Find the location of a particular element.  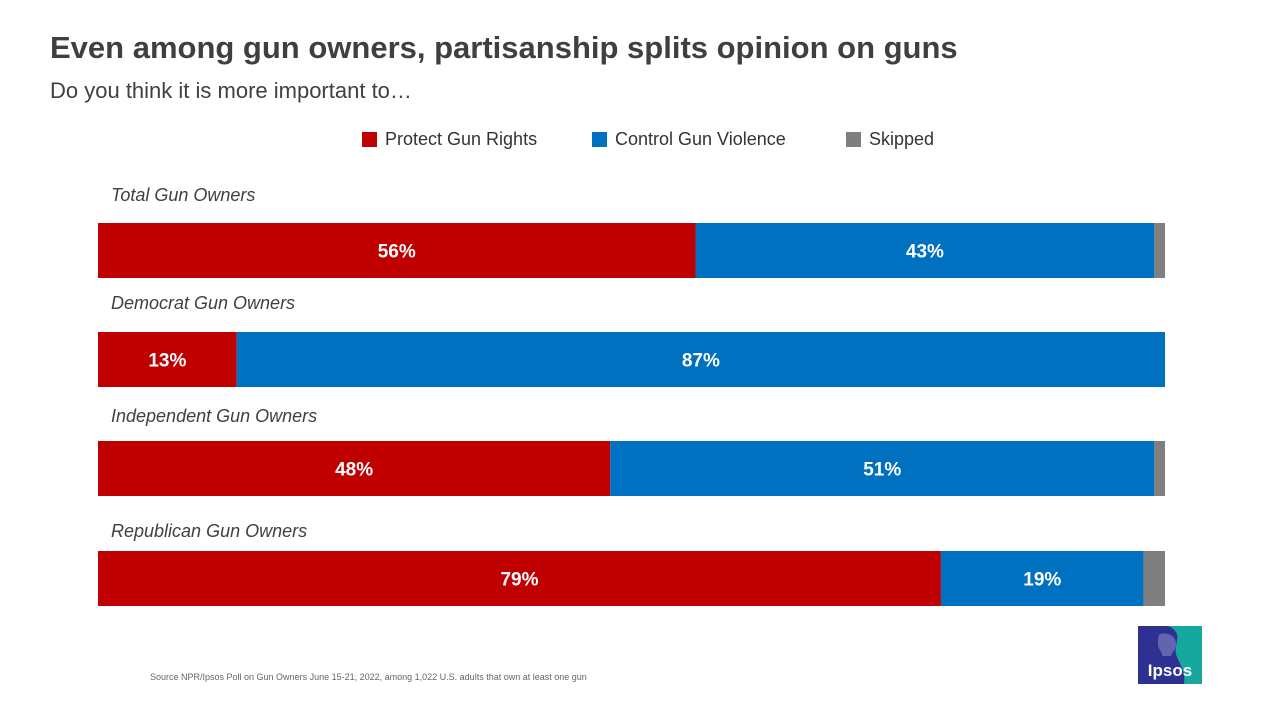

bar-protect-gun-rights-total-gun-owners is located at coordinates (397, 250).